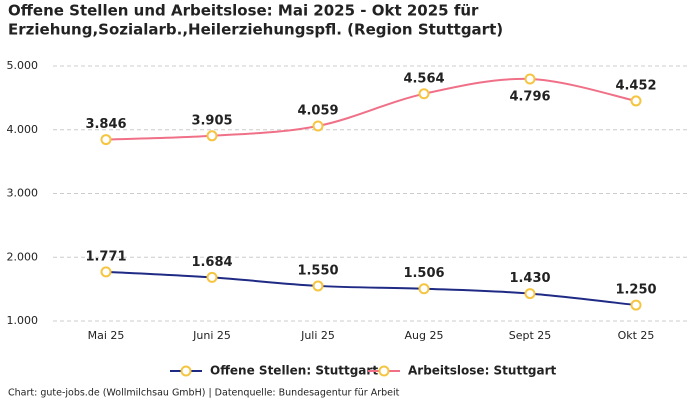 The height and width of the screenshot is (400, 700). Describe the element at coordinates (424, 335) in the screenshot. I see `x-tick-label: Aug 25` at that location.